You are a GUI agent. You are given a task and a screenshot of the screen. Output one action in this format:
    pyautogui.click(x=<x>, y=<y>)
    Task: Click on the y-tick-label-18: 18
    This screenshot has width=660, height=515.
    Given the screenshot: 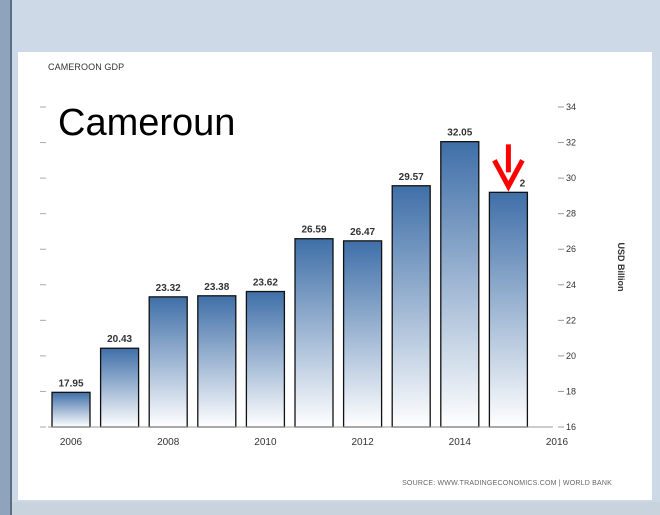 What is the action you would take?
    pyautogui.click(x=571, y=391)
    